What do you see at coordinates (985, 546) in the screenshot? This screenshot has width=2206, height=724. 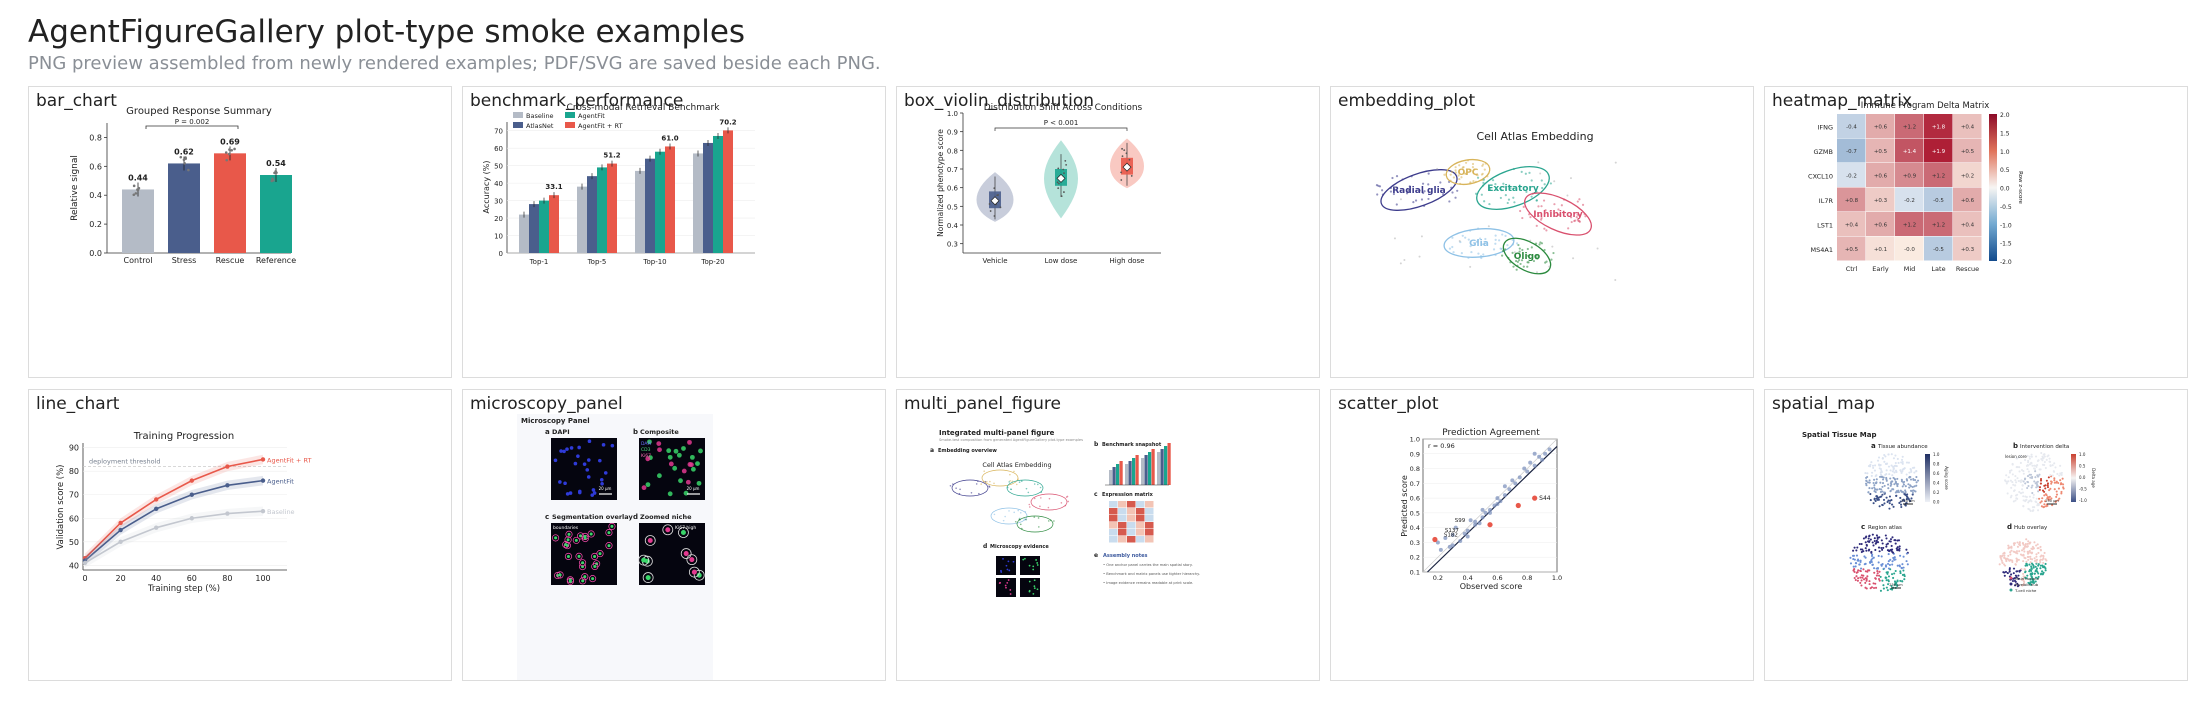 I see `subpanel-letter: d` at bounding box center [985, 546].